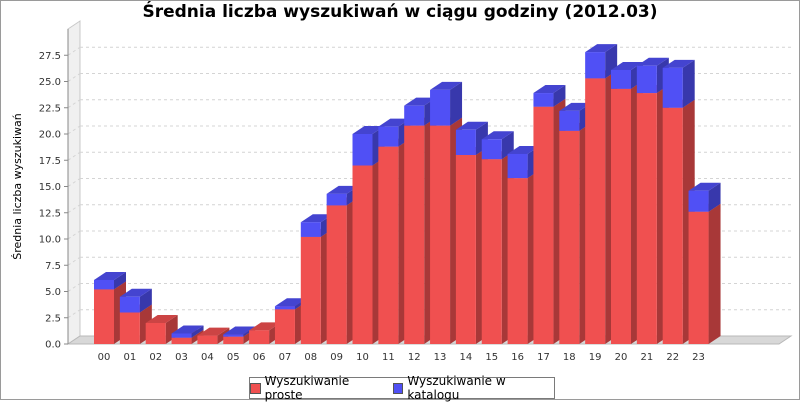 The width and height of the screenshot is (800, 402). I want to click on legend-label-simple: Wyszukiwanie proste, so click(307, 388).